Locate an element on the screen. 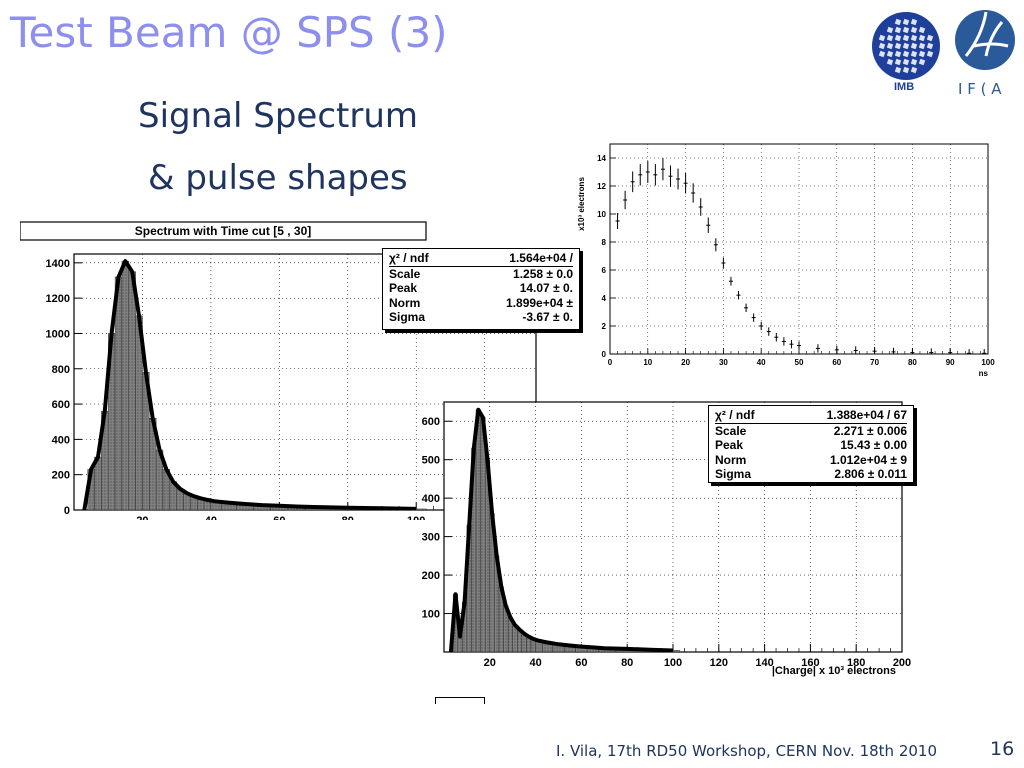  ifca-logo-label: I F ( A is located at coordinates (980, 89).